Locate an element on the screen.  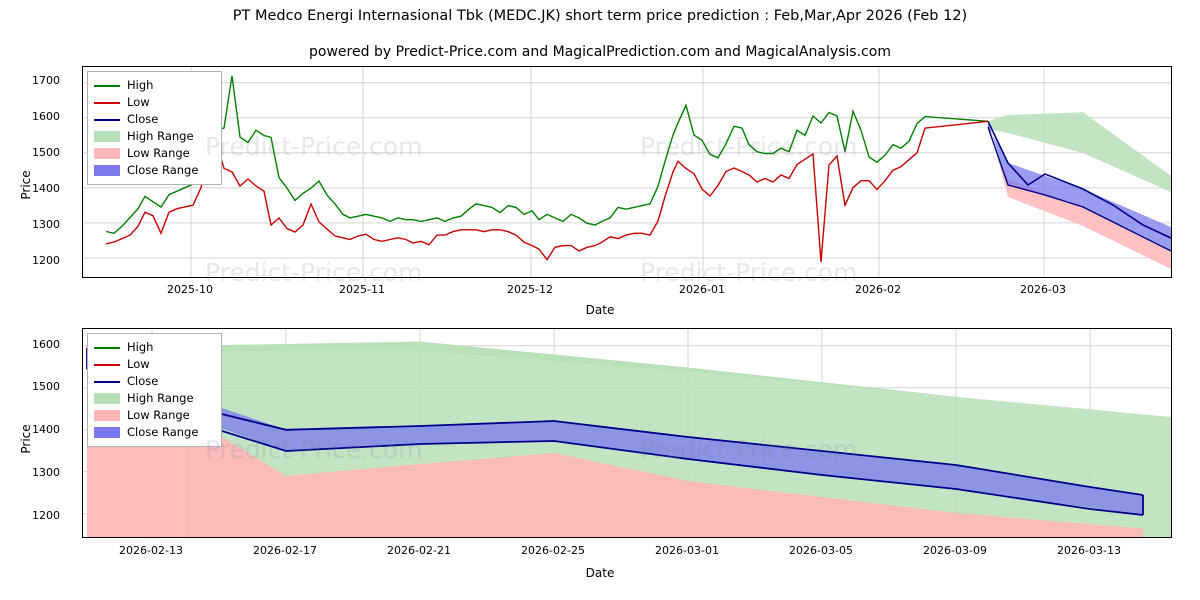
top-xtick-2026-03: 2026-03 is located at coordinates (1043, 289).